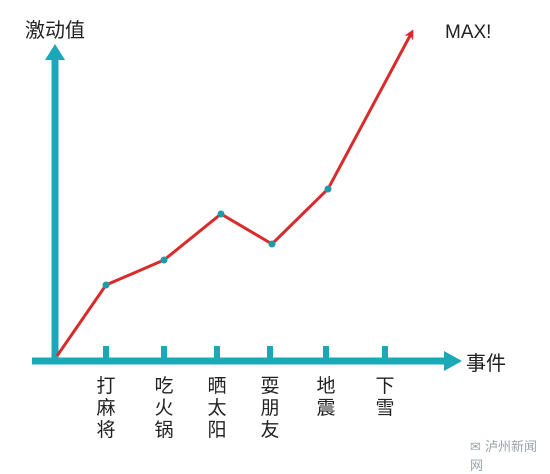 The image size is (550, 474). Describe the element at coordinates (269, 408) in the screenshot. I see `x-tick-label: 耍朋友` at that location.